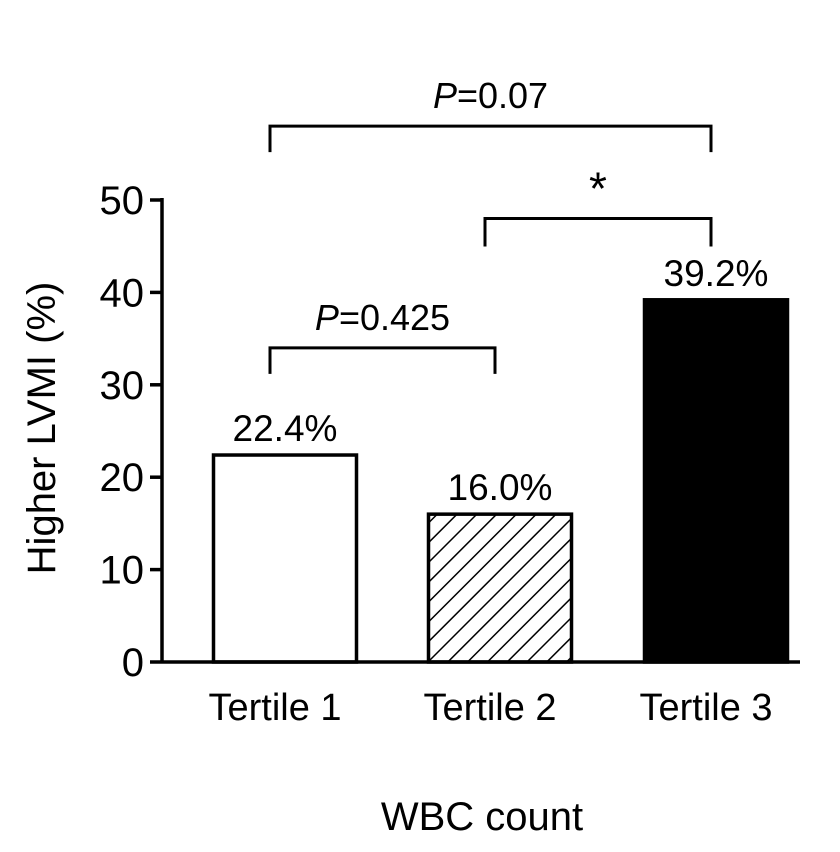 The height and width of the screenshot is (852, 840). I want to click on p-value: =0.07, so click(502, 95).